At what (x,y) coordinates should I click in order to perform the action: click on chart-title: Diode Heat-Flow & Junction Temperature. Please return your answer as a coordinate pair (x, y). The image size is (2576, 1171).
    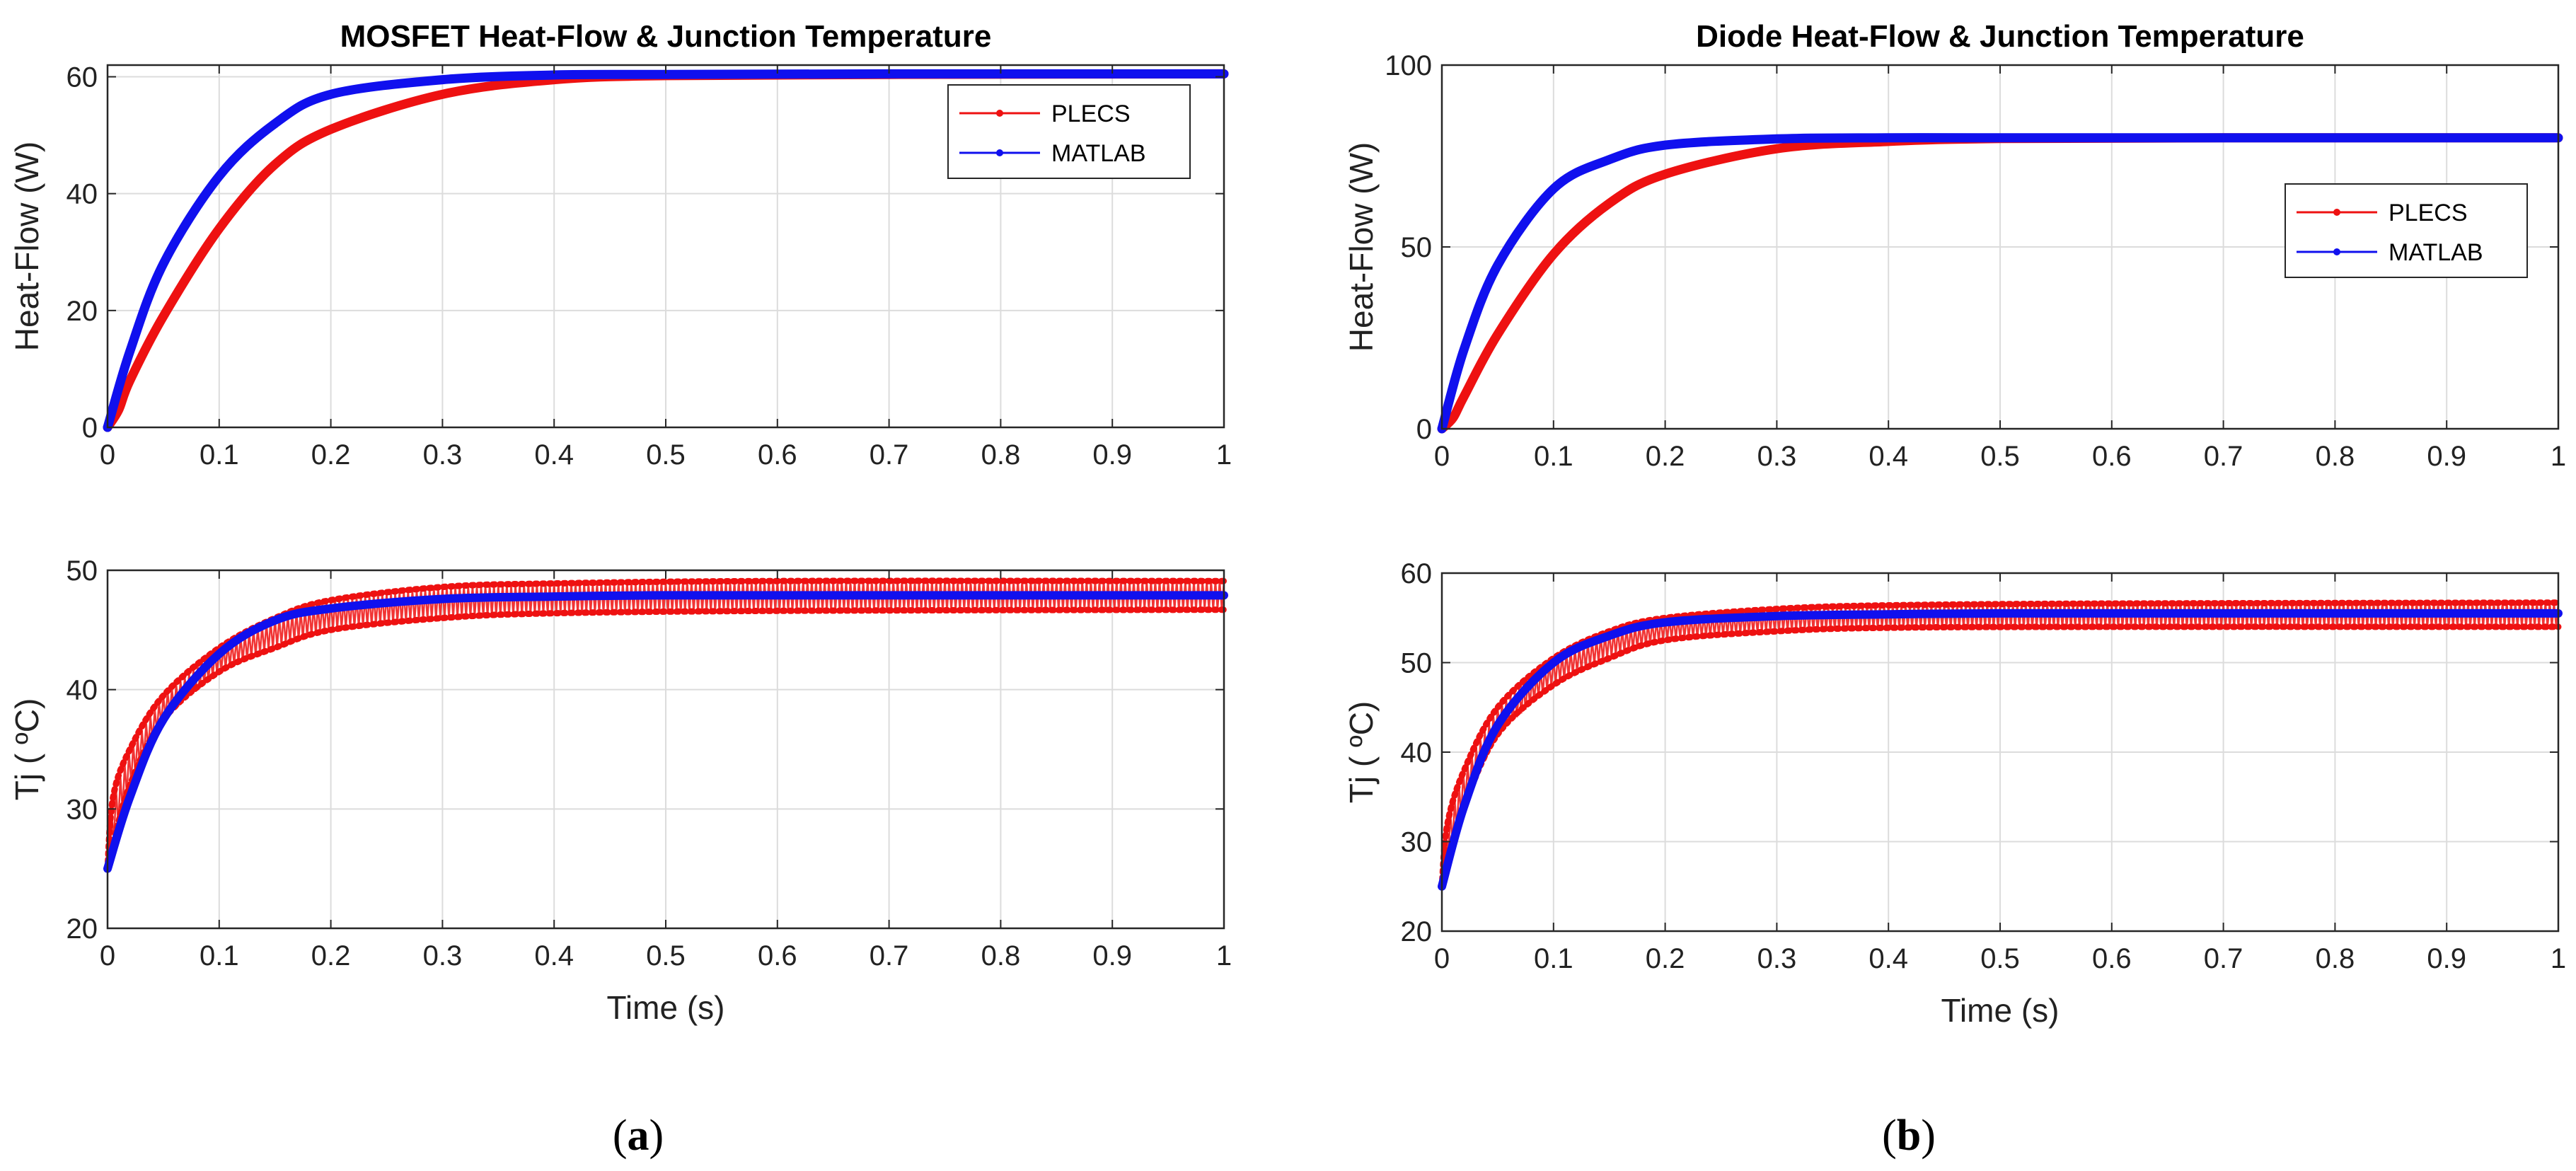
    Looking at the image, I should click on (2000, 36).